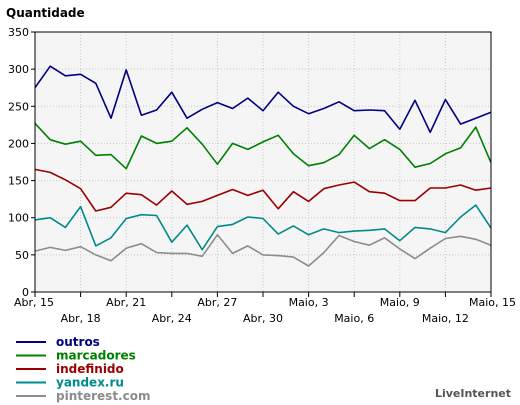  I want to click on credit-label: LiveInternet, so click(473, 393).